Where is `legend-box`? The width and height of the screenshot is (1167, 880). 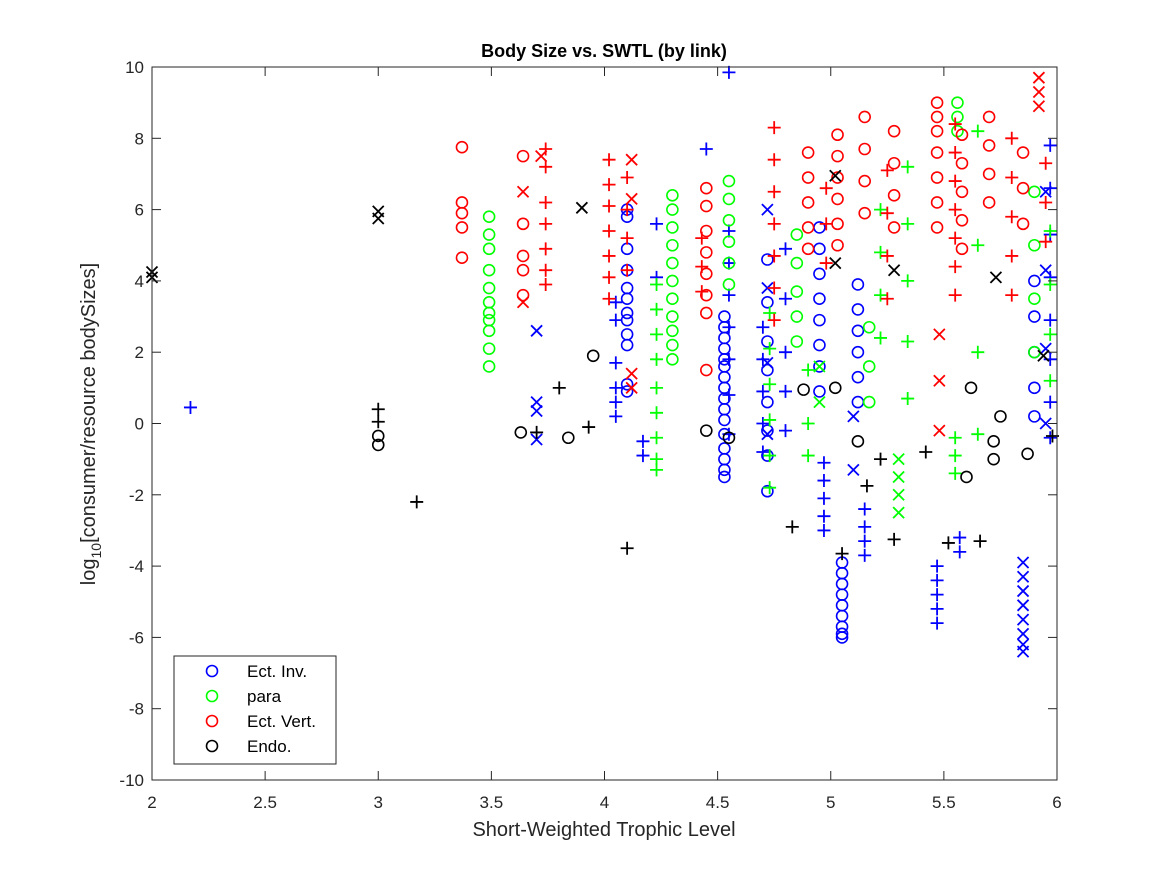 legend-box is located at coordinates (255, 710).